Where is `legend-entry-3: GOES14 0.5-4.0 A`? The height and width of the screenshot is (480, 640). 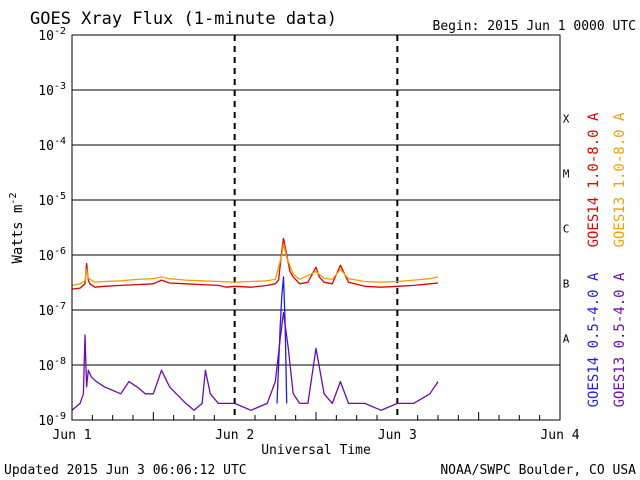
legend-entry-3: GOES14 0.5-4.0 A is located at coordinates (594, 339).